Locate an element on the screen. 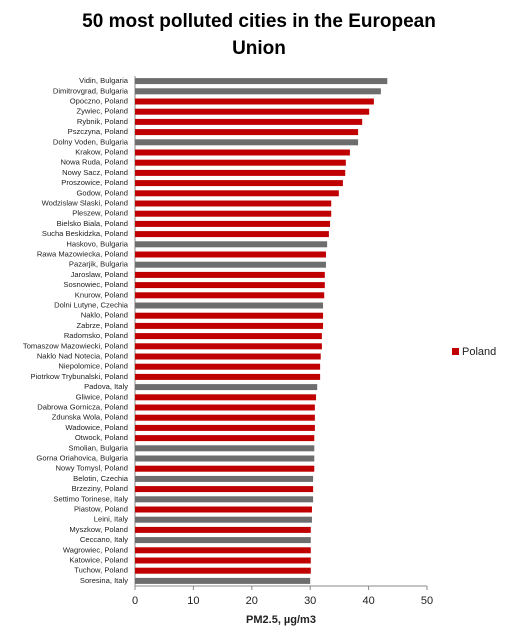  x-tick-label: 30 is located at coordinates (310, 601).